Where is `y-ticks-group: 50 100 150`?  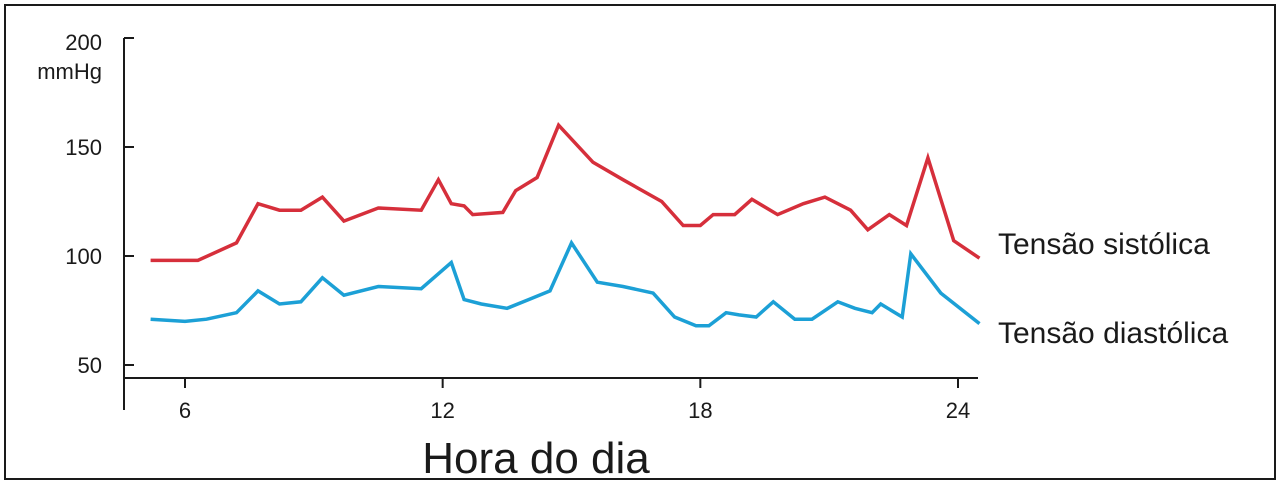 y-ticks-group: 50 100 150 is located at coordinates (99, 207).